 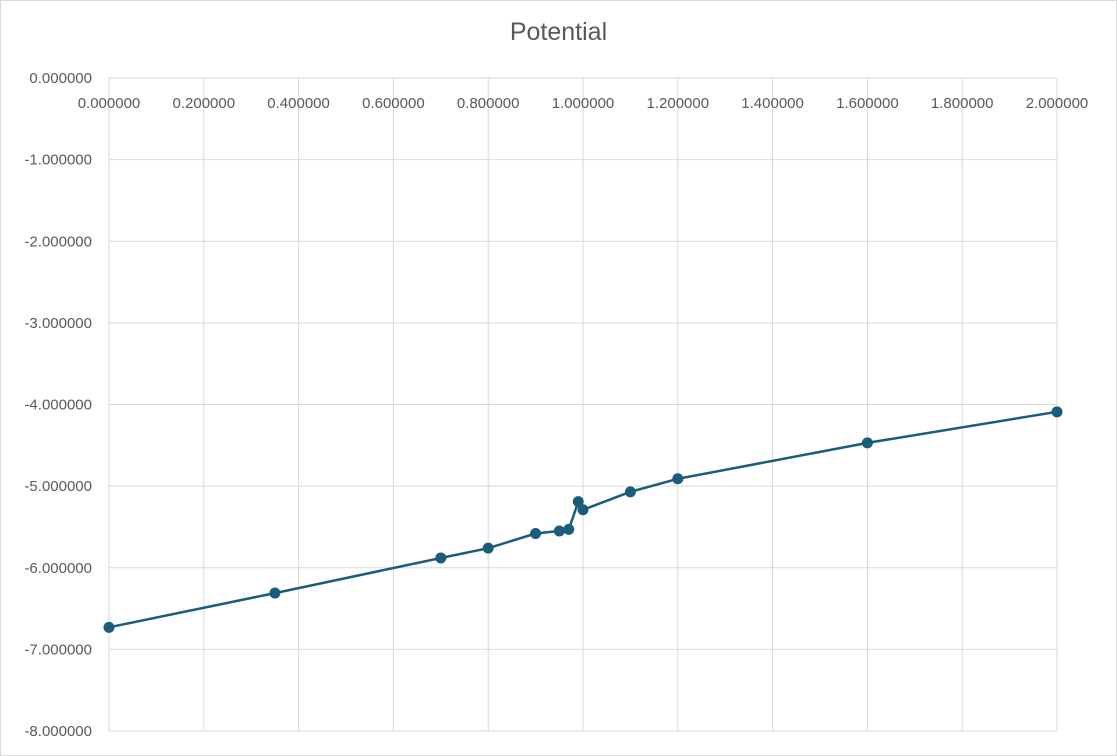 I want to click on x-tick-label: 1.200000, so click(x=678, y=103).